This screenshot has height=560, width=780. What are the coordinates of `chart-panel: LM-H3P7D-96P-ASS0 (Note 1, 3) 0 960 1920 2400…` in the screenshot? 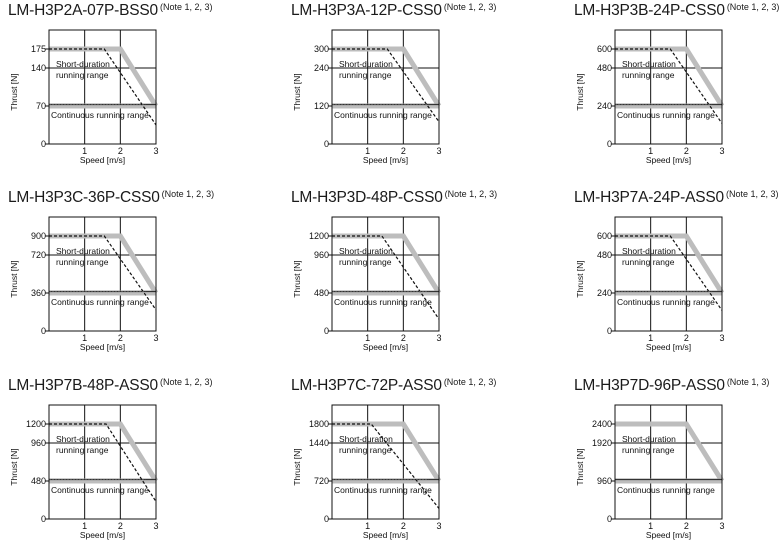 It's located at (673, 467).